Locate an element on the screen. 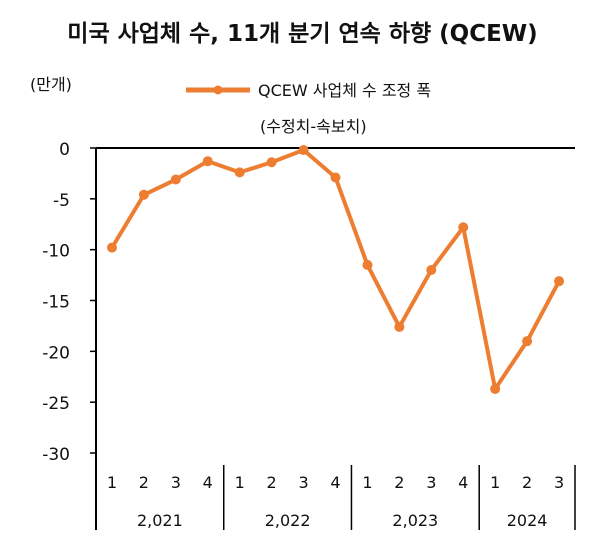  legend-marker is located at coordinates (218, 90).